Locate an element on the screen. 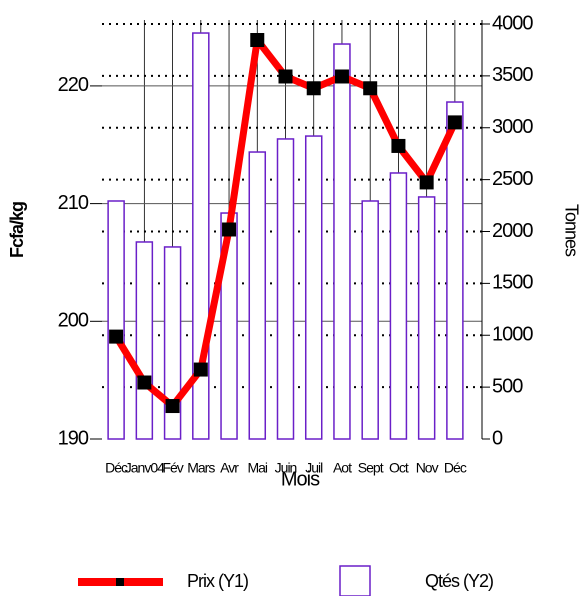  y-tick-label: 190 is located at coordinates (73, 438).